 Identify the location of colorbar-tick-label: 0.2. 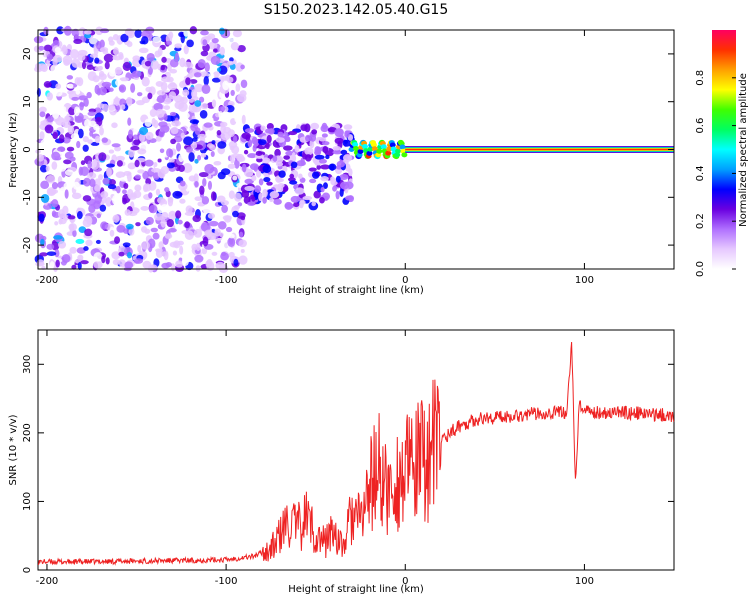
(700, 221).